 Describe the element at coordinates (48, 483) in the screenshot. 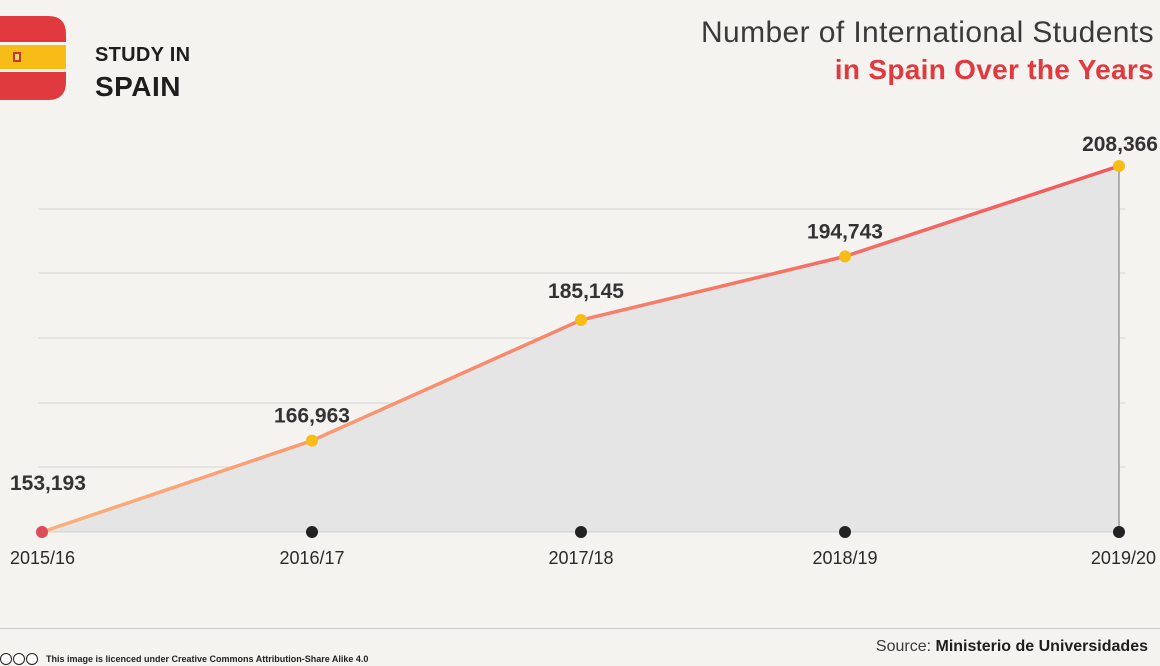

I see `data-label-1: 153,193` at that location.